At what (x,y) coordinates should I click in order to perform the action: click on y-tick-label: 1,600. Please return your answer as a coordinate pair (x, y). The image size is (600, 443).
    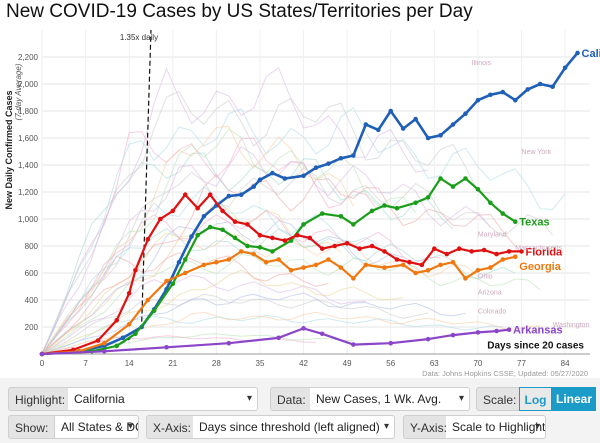
    Looking at the image, I should click on (28, 138).